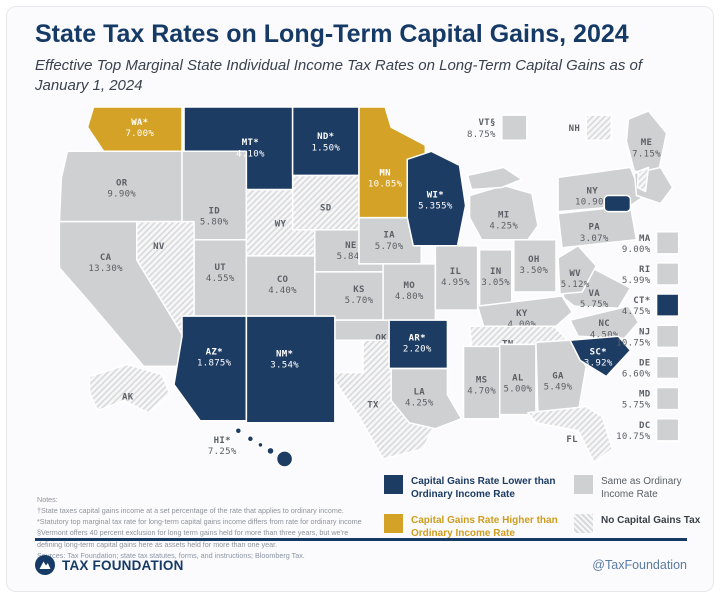 The width and height of the screenshot is (720, 598). What do you see at coordinates (645, 395) in the screenshot?
I see `svg-text: MD` at bounding box center [645, 395].